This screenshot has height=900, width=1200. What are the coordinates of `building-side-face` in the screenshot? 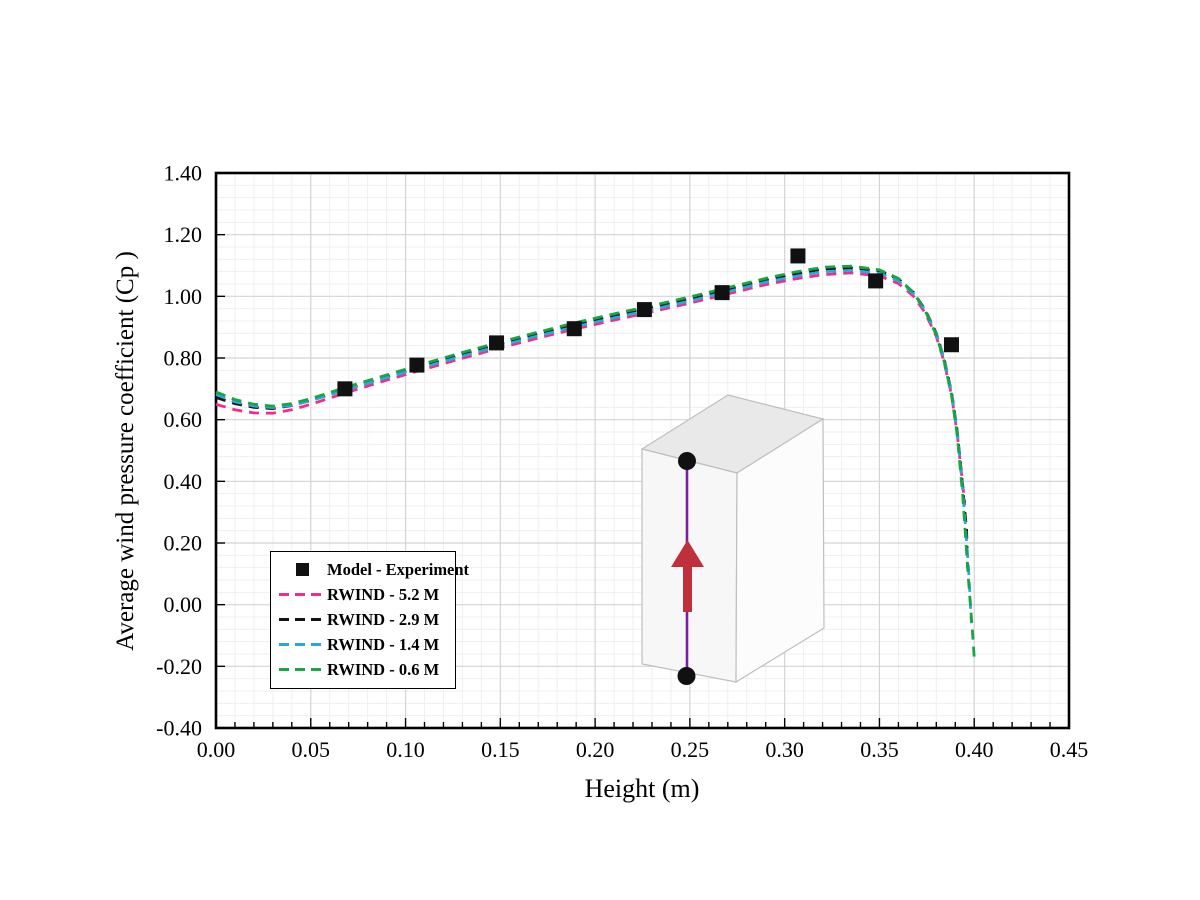 It's located at (780, 550).